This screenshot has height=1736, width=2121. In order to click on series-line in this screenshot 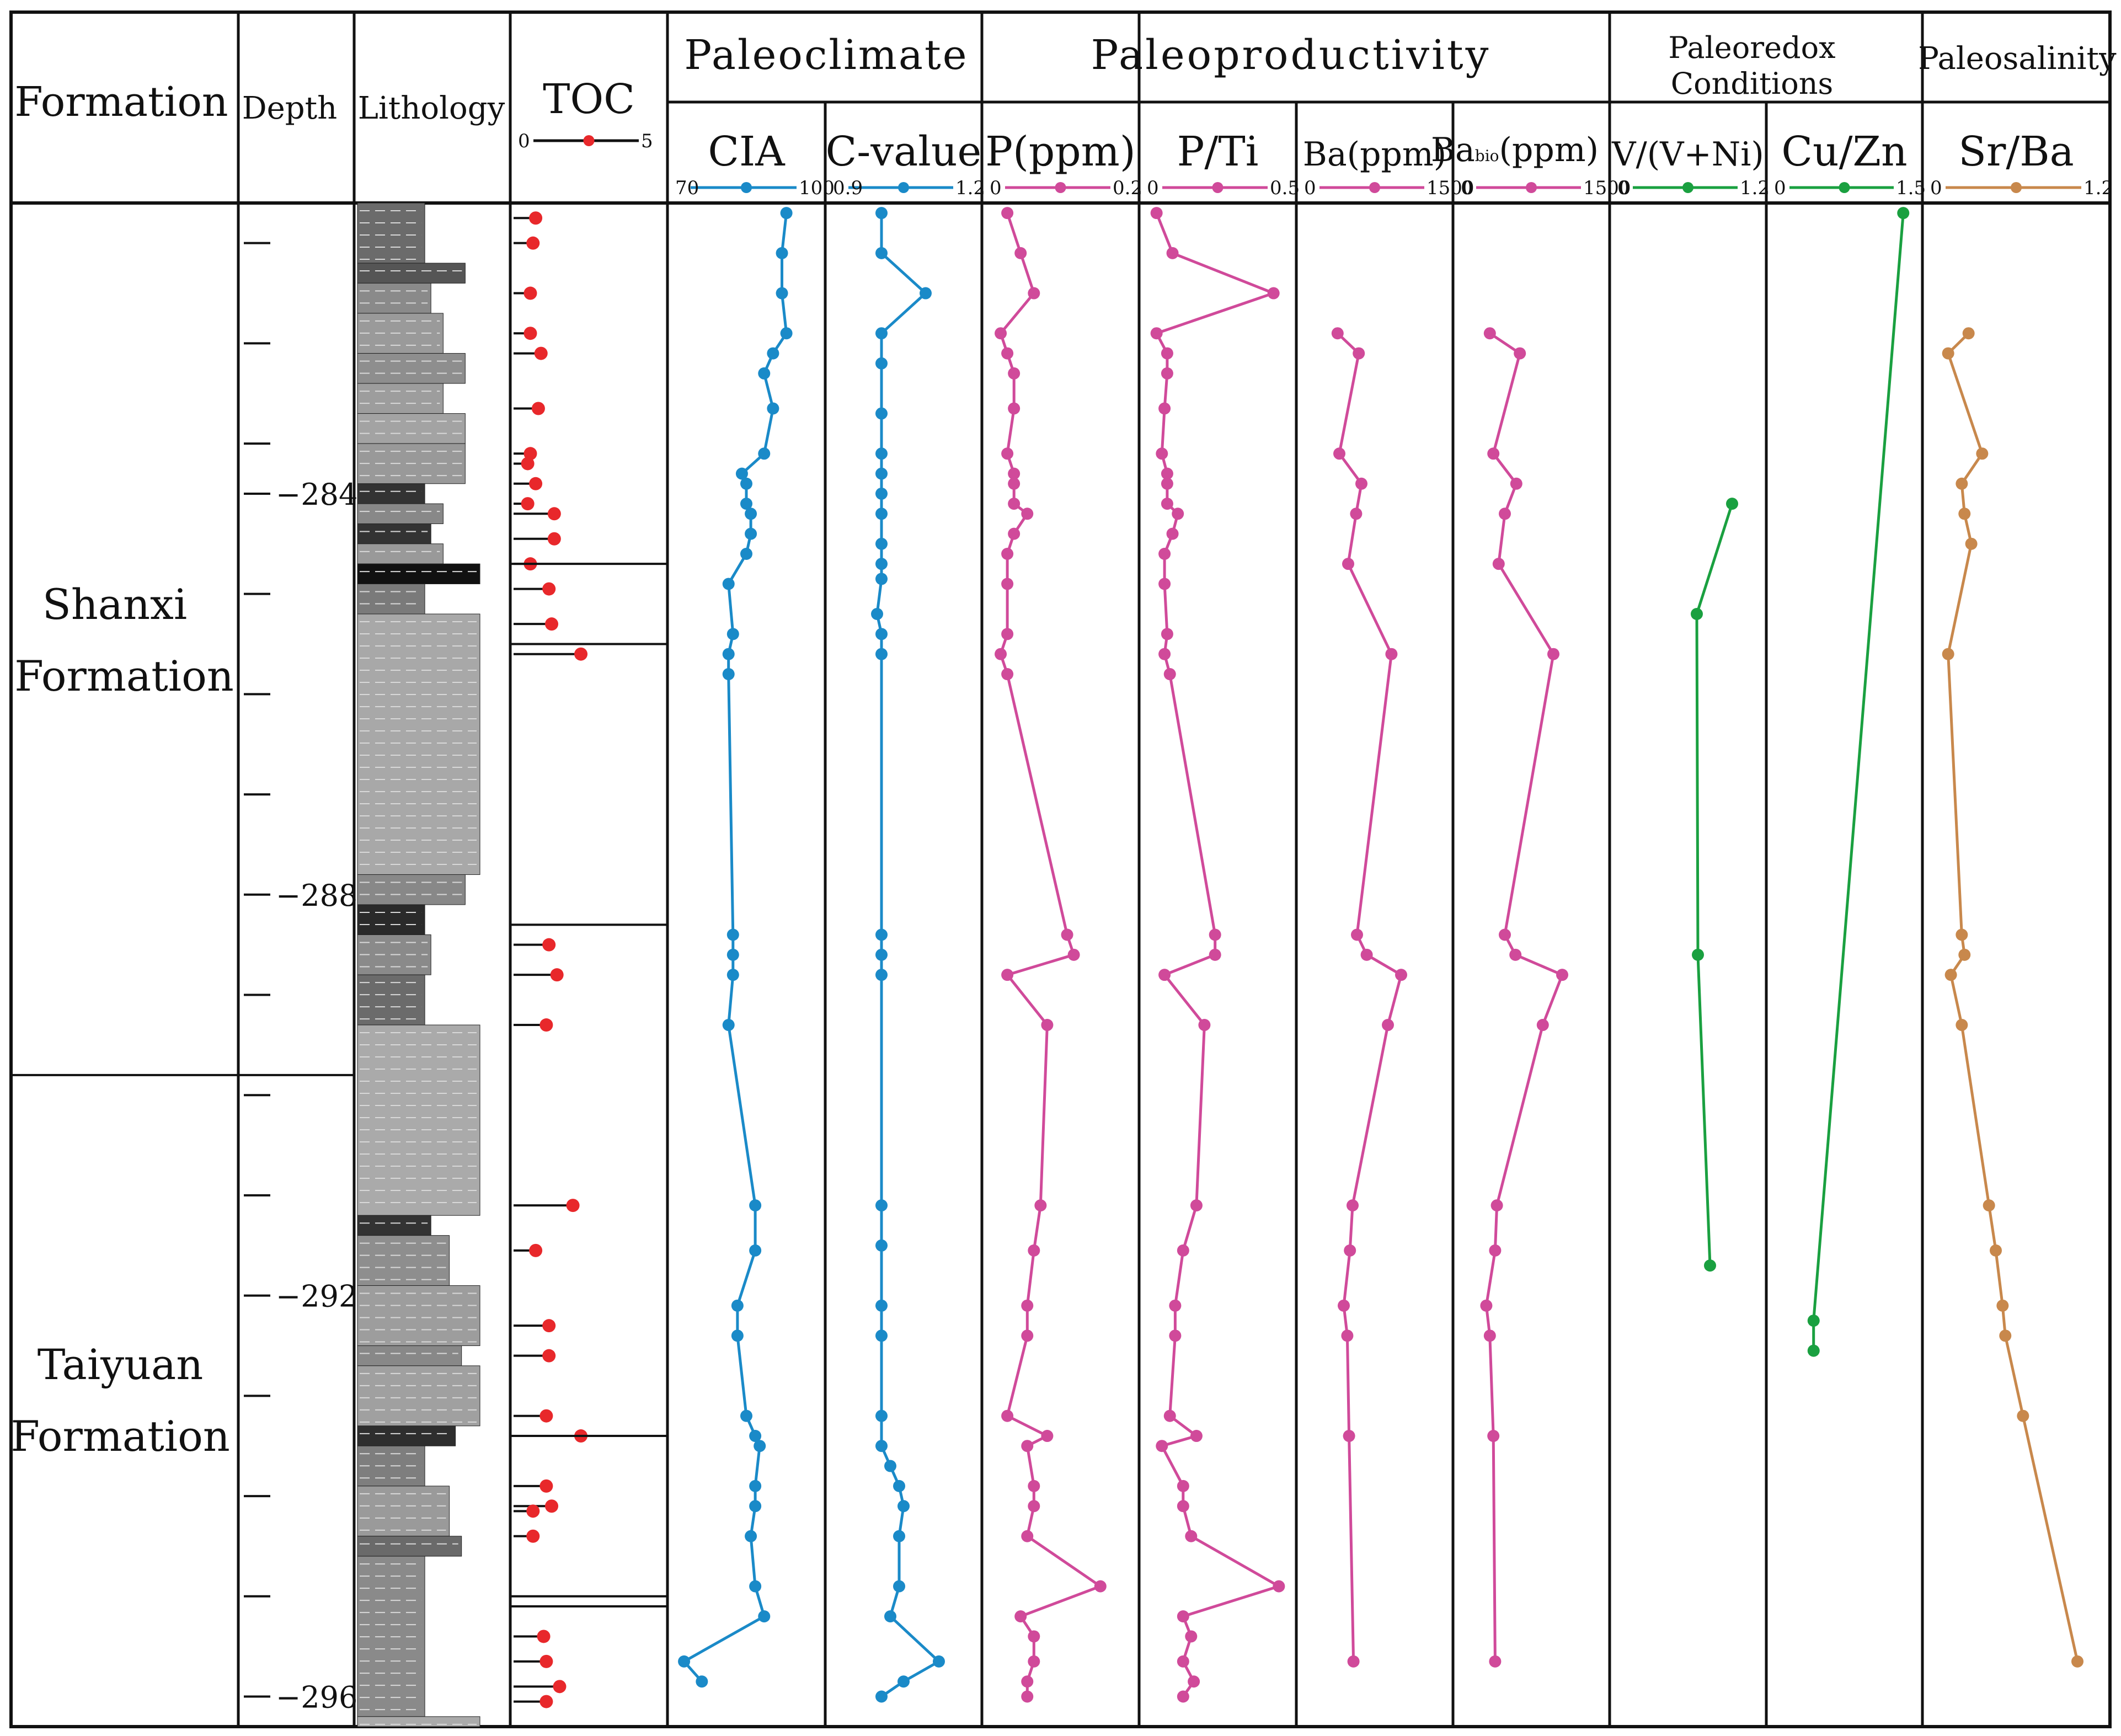, I will do `click(1858, 781)`.